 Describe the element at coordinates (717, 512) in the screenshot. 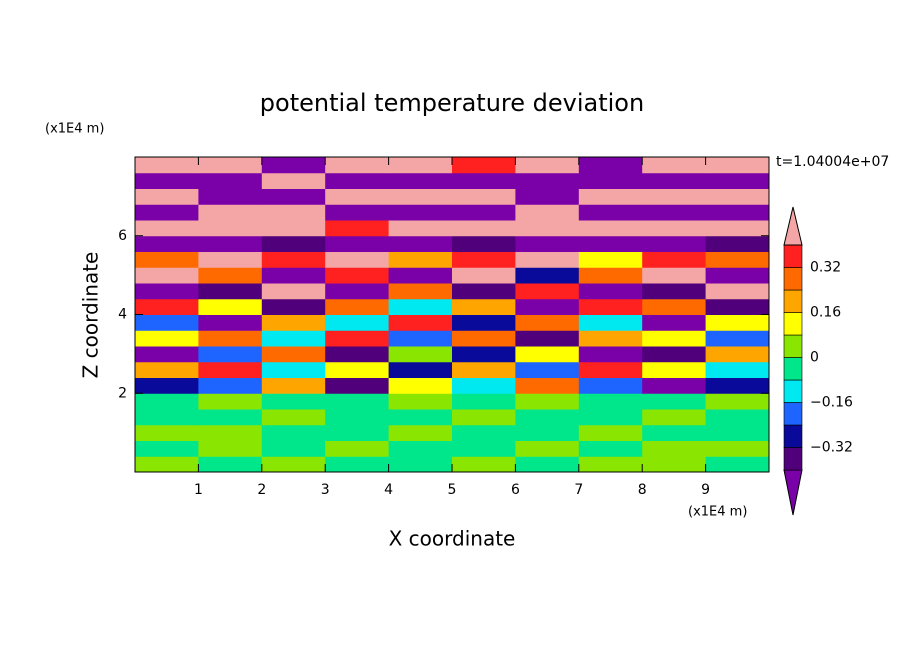

I see `x-unit: (x1E4 m)` at that location.